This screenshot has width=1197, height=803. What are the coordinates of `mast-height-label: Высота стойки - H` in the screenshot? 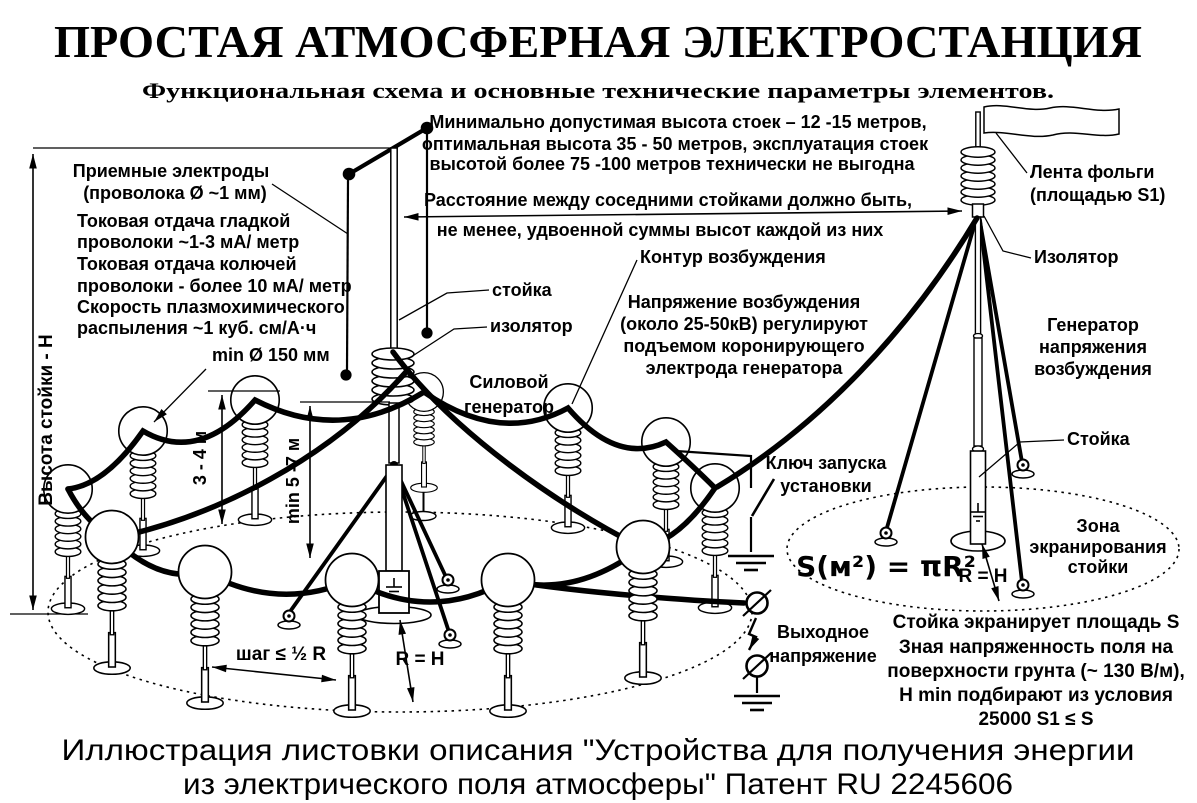 It's located at (46, 420).